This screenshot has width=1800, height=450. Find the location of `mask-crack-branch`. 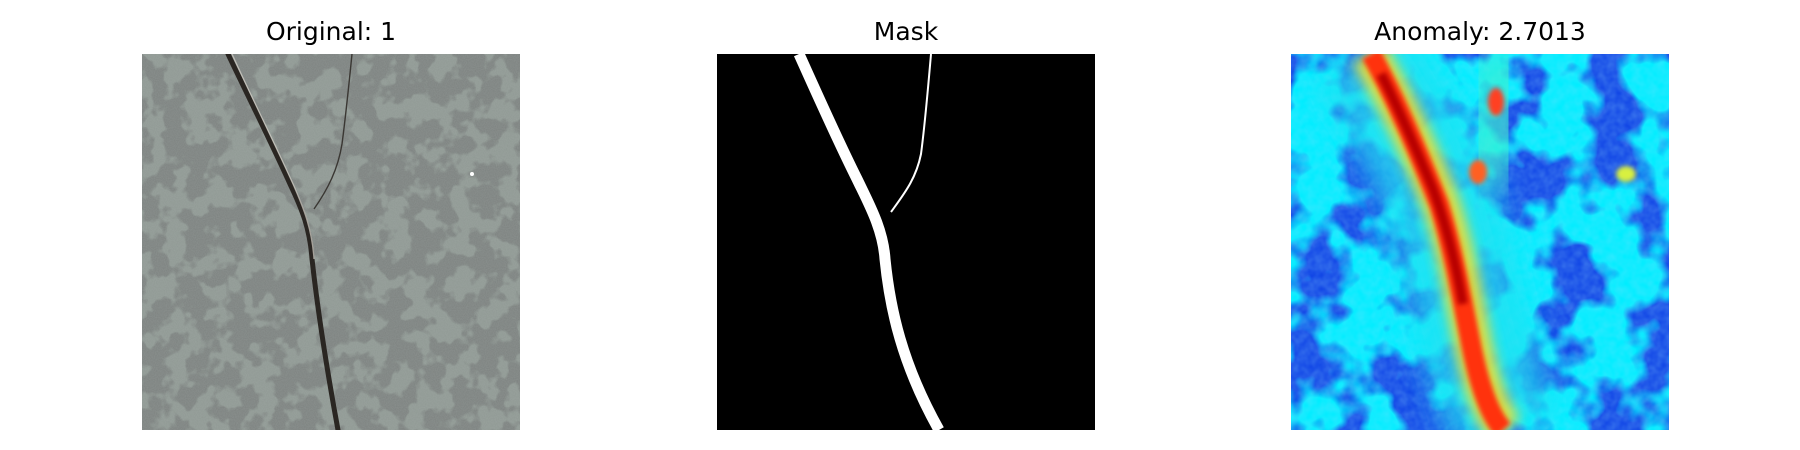

mask-crack-branch is located at coordinates (911, 133).